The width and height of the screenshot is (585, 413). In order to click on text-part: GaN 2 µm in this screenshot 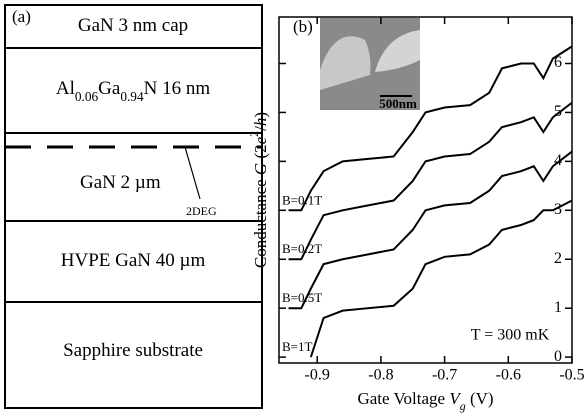, I will do `click(120, 182)`.